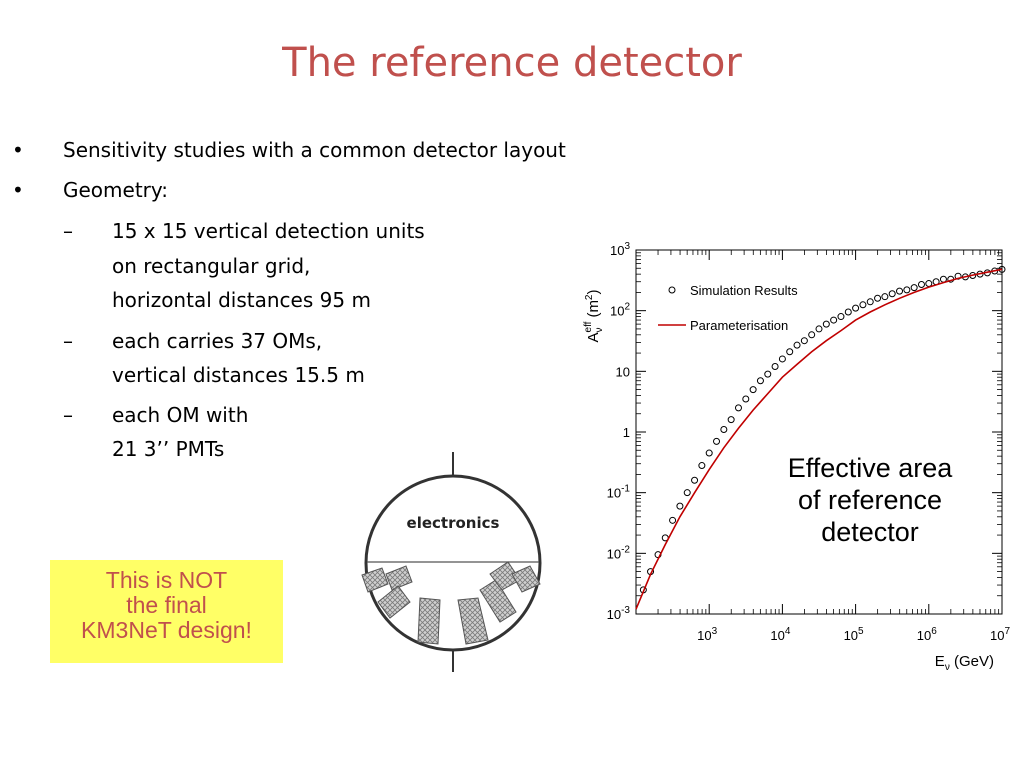  I want to click on chart-caption: Effective area of reference detector, so click(870, 500).